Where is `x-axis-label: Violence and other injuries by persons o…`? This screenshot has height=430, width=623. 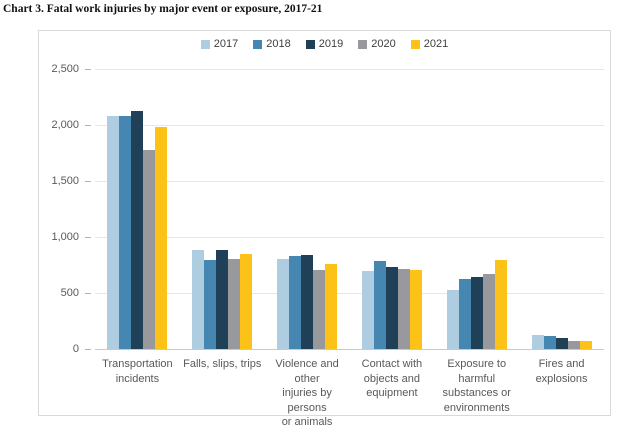 x-axis-label: Violence and other injuries by persons o… is located at coordinates (307, 393).